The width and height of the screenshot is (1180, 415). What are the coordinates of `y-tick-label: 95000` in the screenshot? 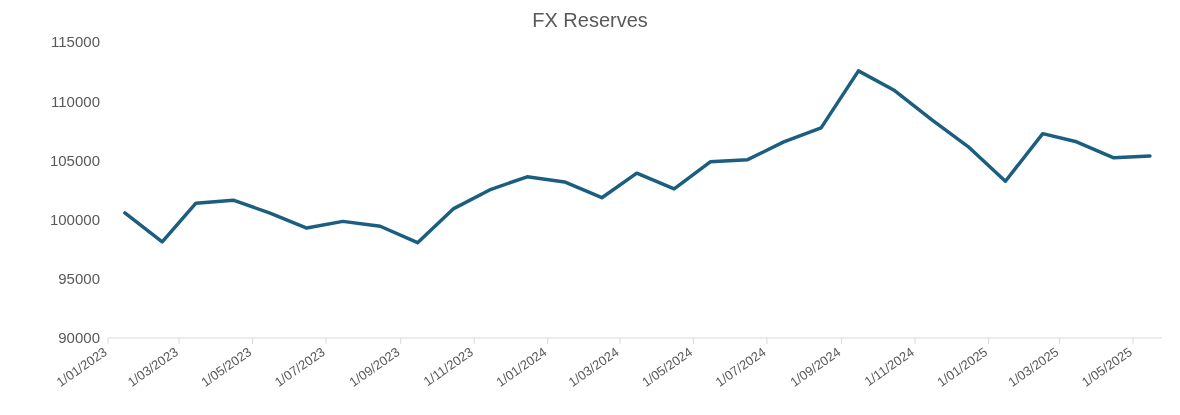 It's located at (79, 279).